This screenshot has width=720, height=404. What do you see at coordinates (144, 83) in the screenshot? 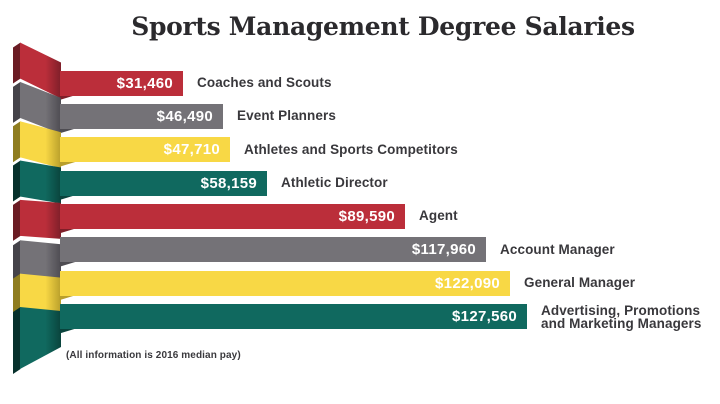
I see `bar-value: $31,460` at bounding box center [144, 83].